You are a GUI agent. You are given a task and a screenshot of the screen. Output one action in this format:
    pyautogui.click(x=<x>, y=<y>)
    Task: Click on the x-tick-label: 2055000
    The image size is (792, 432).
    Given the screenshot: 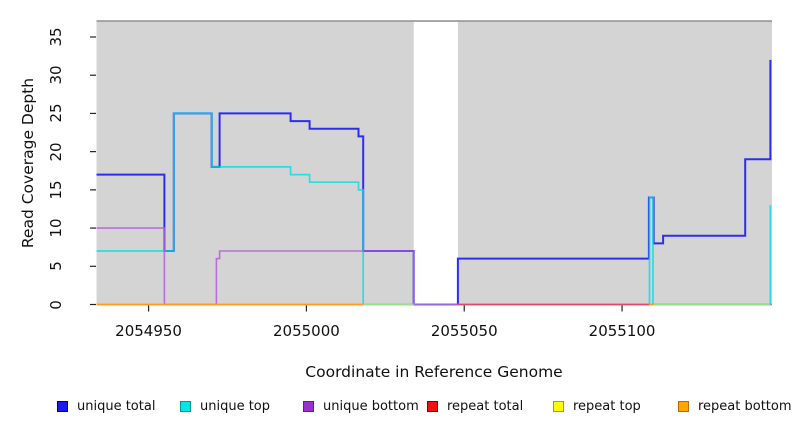 What is the action you would take?
    pyautogui.click(x=306, y=331)
    